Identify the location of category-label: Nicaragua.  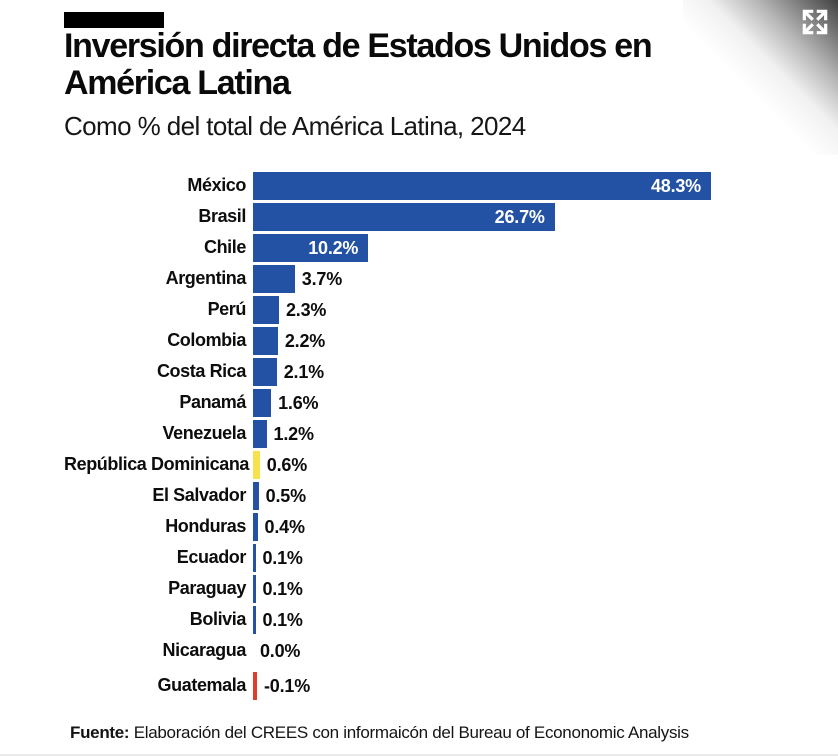
(204, 650).